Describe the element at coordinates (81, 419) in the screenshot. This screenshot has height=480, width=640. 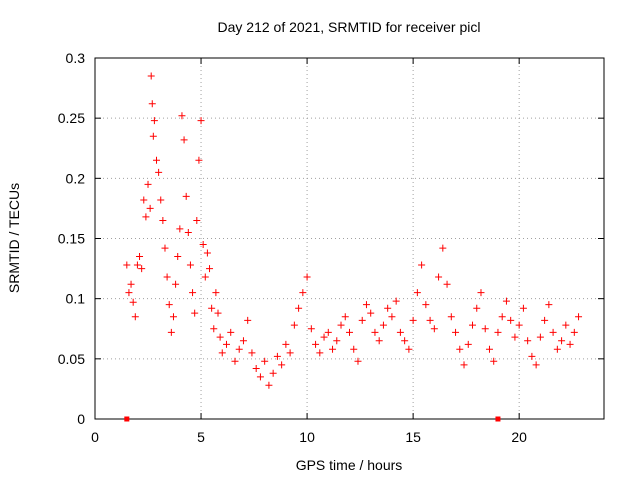
I see `y-tick-label: 0` at that location.